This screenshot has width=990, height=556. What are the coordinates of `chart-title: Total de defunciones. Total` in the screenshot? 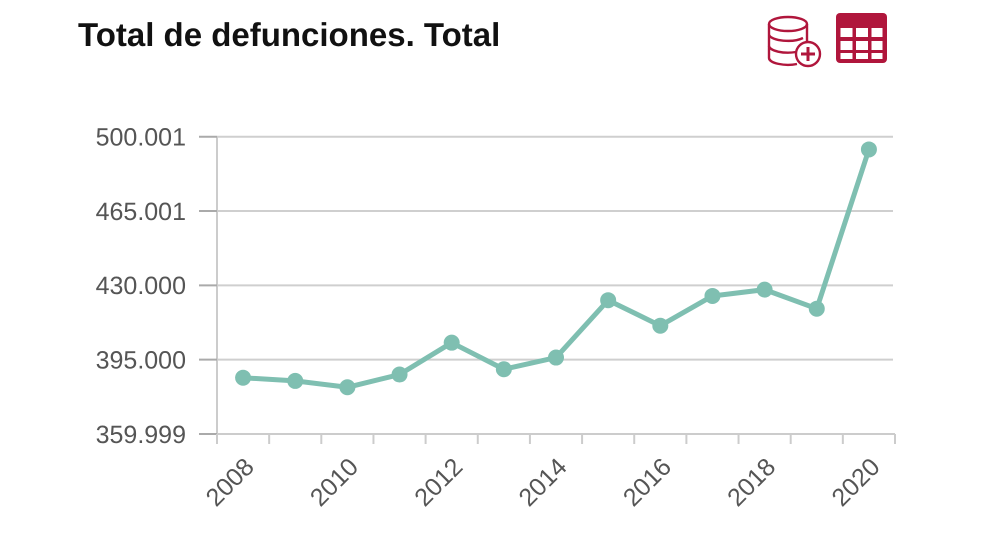 It's located at (289, 34).